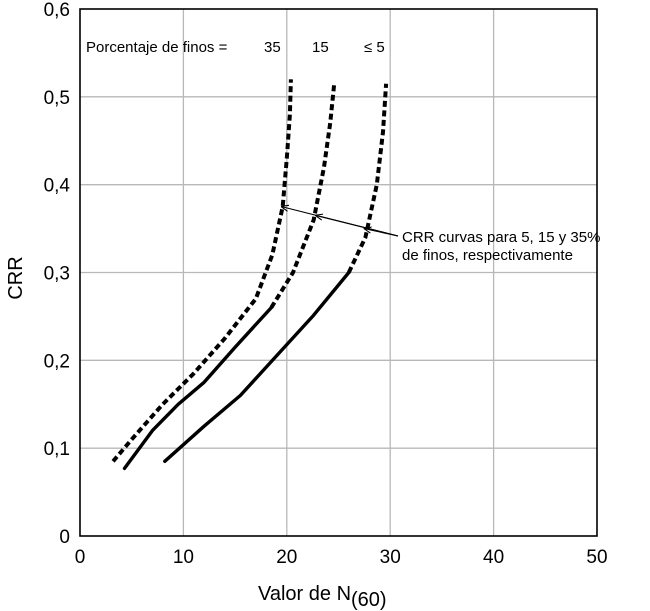  I want to click on series-5-solid-line, so click(257, 366).